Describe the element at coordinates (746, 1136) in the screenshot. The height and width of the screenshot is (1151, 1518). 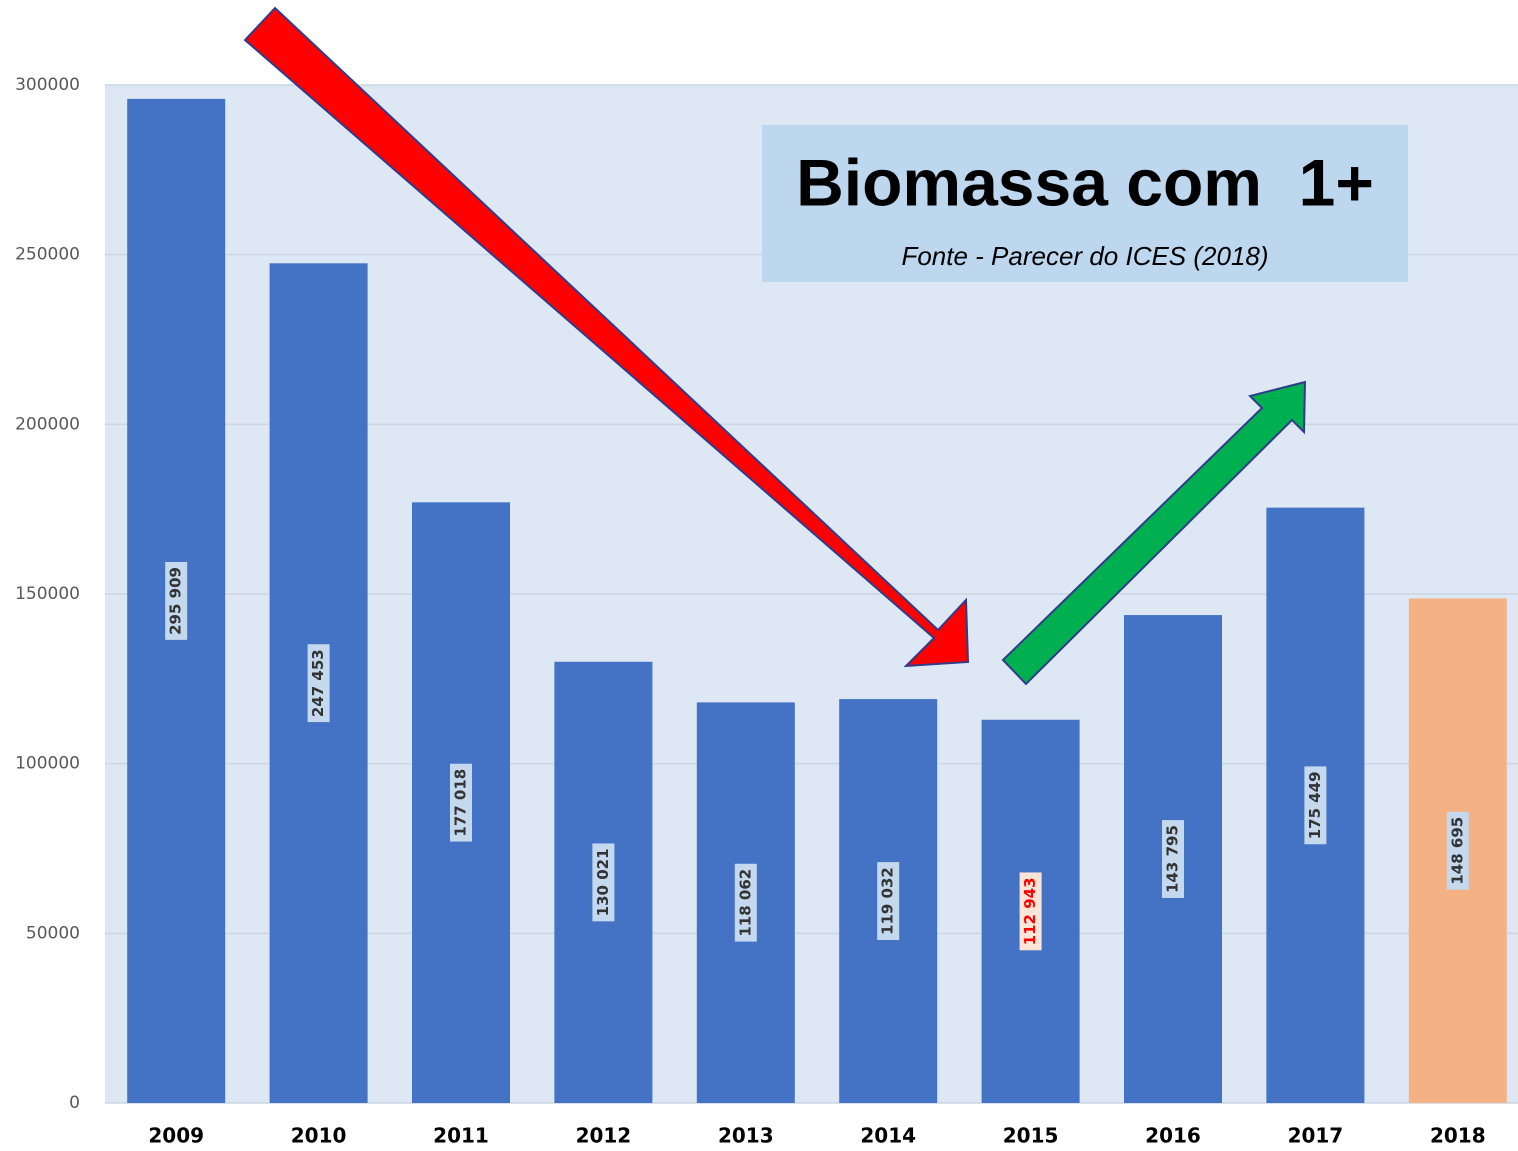
I see `x-tick-label: 2013` at that location.